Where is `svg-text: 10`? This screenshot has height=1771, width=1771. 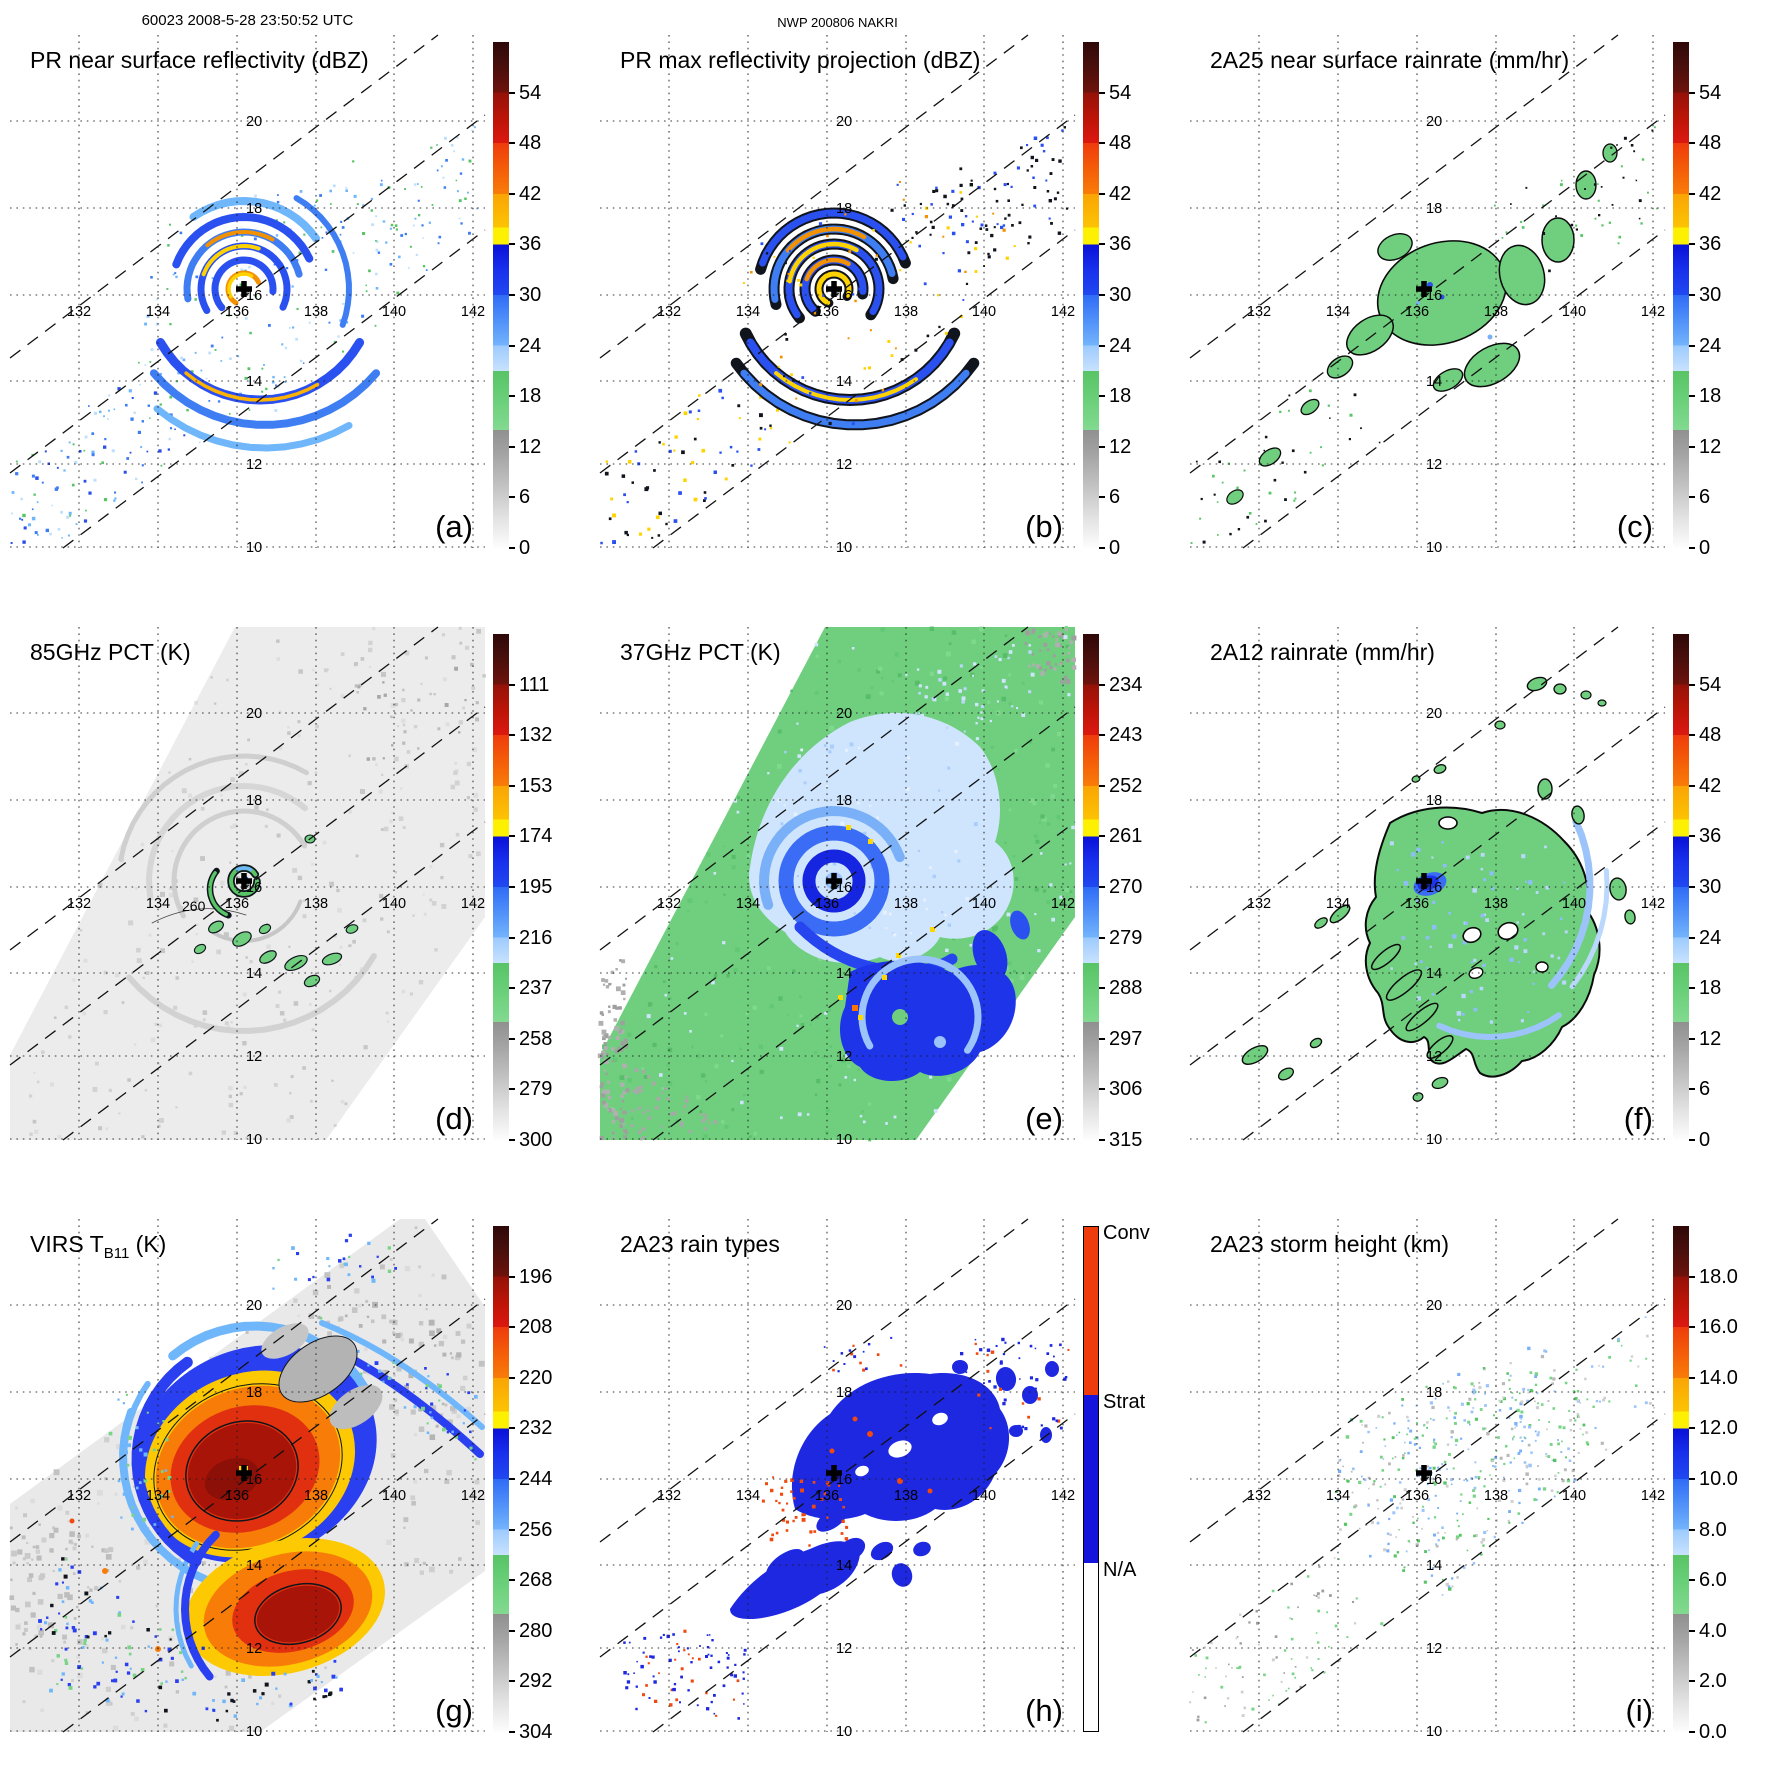
svg-text: 10 is located at coordinates (844, 548).